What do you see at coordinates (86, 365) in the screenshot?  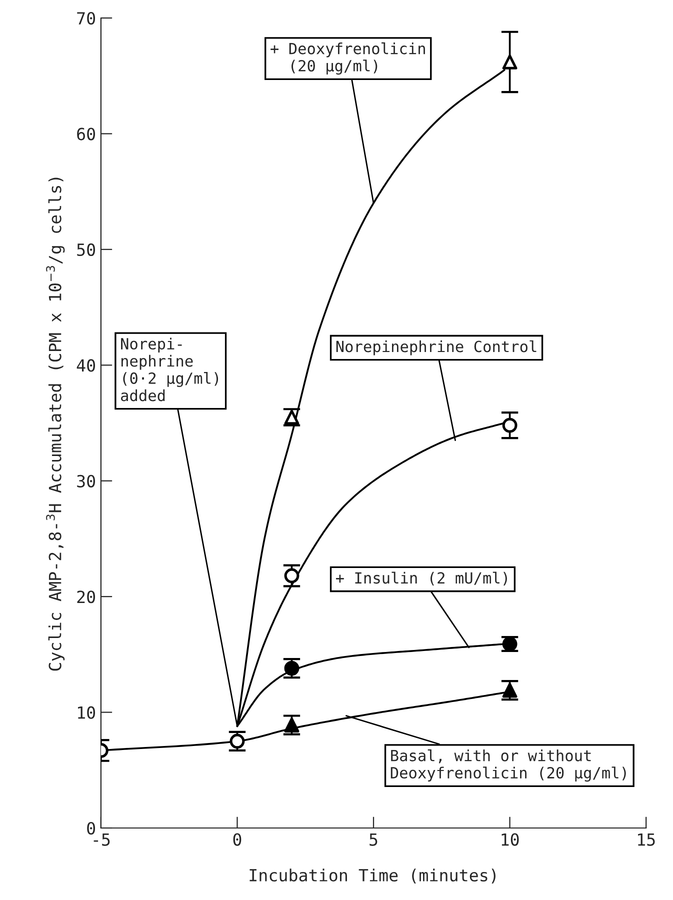 I see `y-tick-label: 40` at bounding box center [86, 365].